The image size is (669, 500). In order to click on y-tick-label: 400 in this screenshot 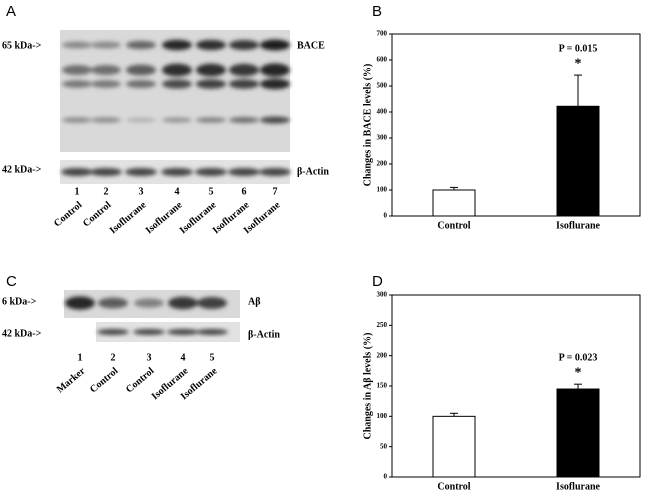, I will do `click(382, 112)`.